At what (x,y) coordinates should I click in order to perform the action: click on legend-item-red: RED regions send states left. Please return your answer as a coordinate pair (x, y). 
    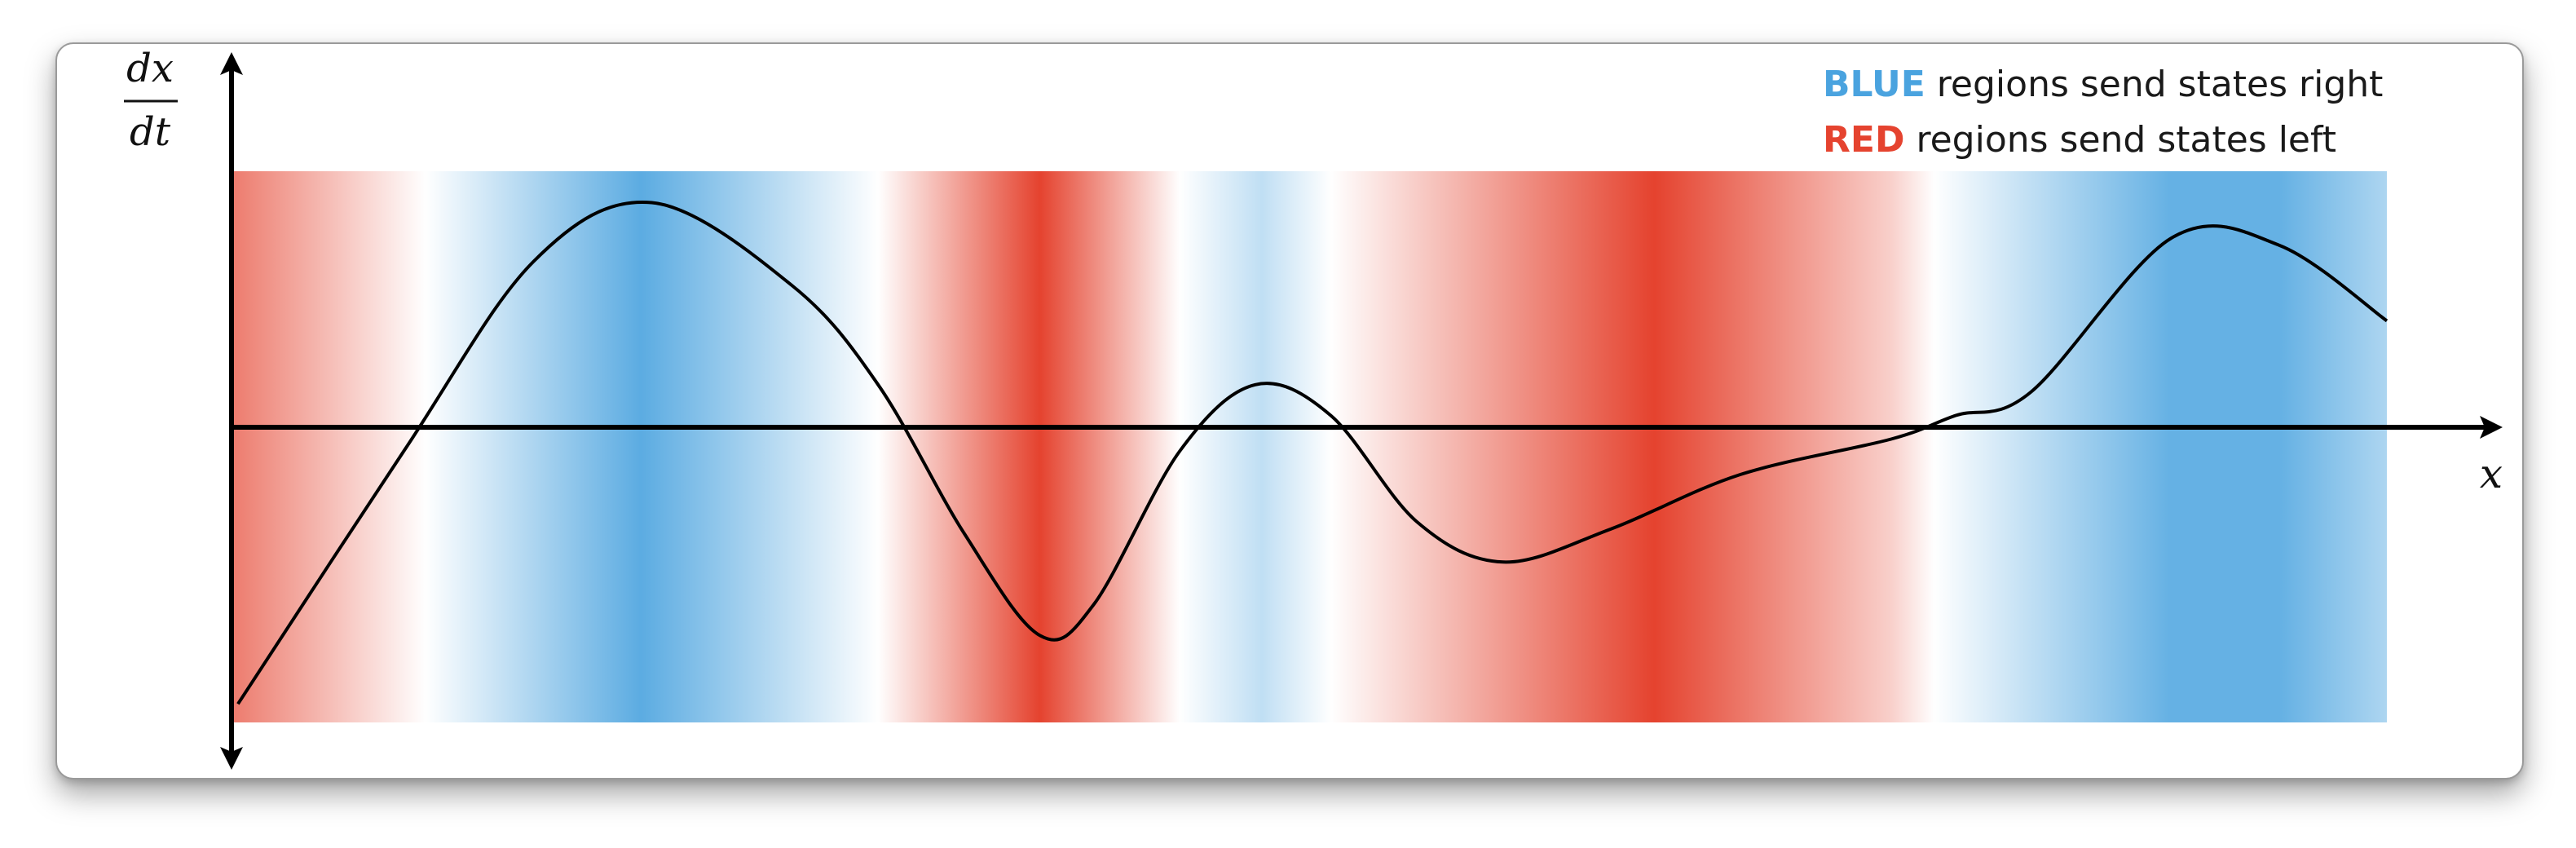
    Looking at the image, I should click on (2103, 140).